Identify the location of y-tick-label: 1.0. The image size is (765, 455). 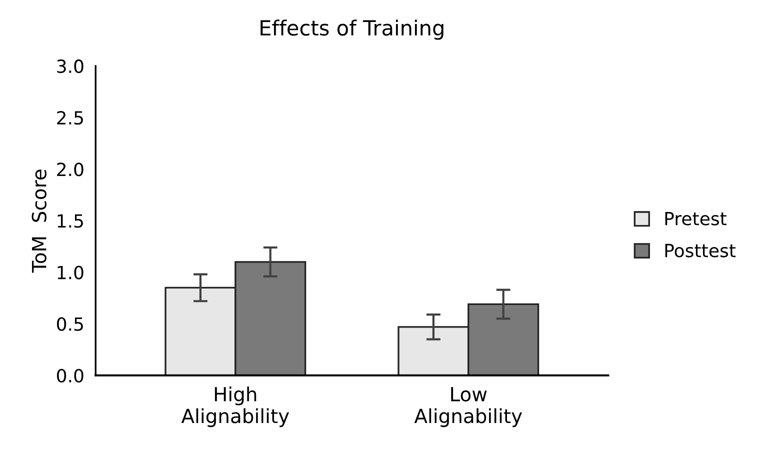
(71, 273).